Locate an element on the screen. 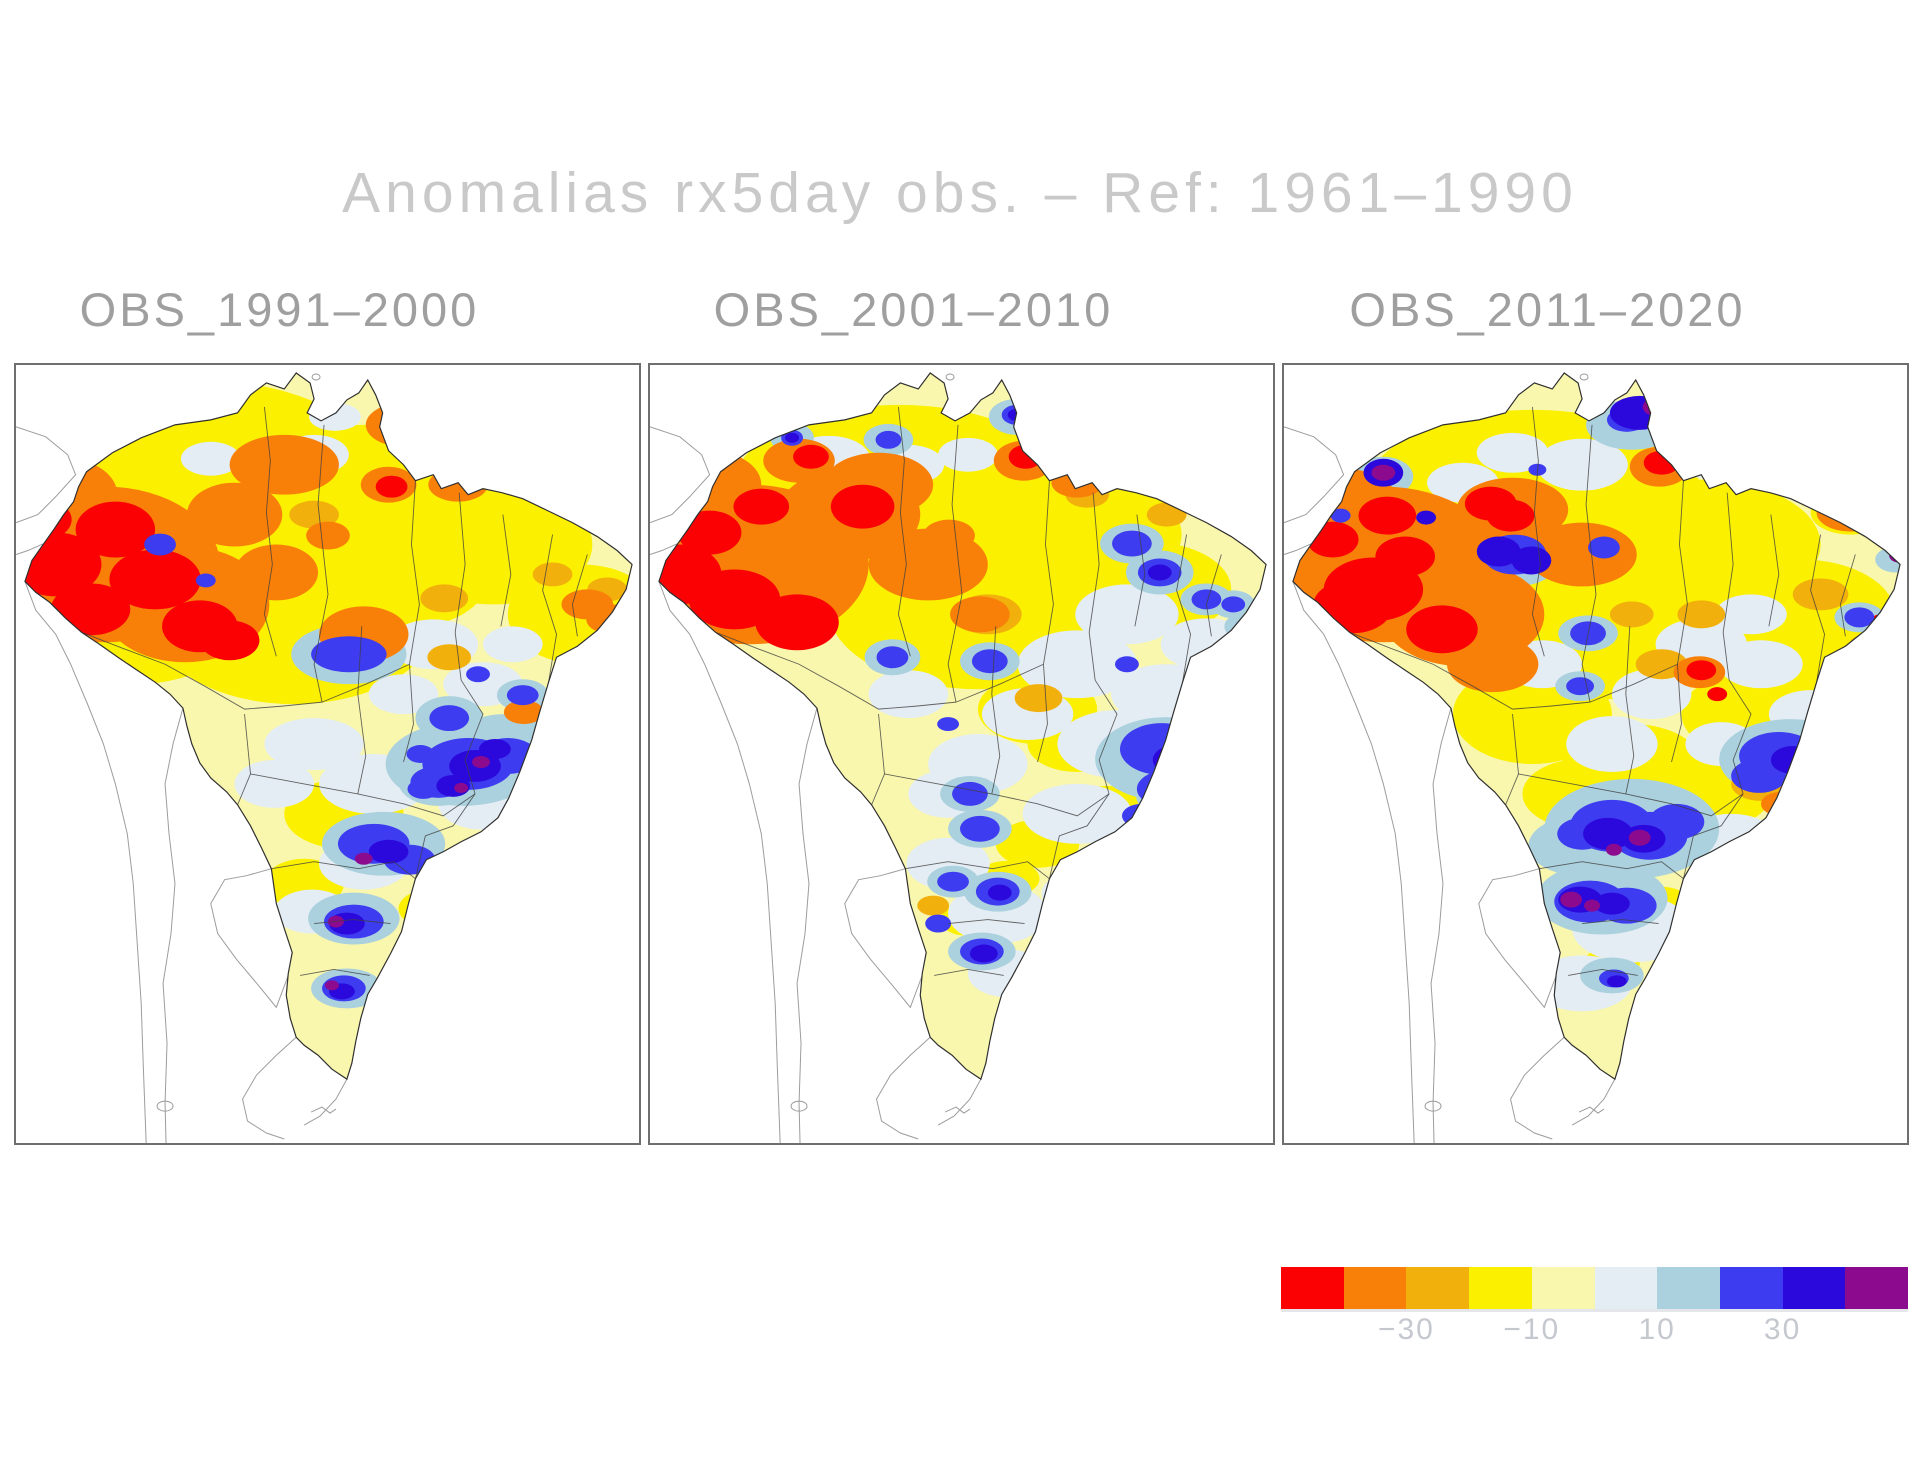  panel-title-2011-2020: OBS_2011–2020 is located at coordinates (1547, 309).